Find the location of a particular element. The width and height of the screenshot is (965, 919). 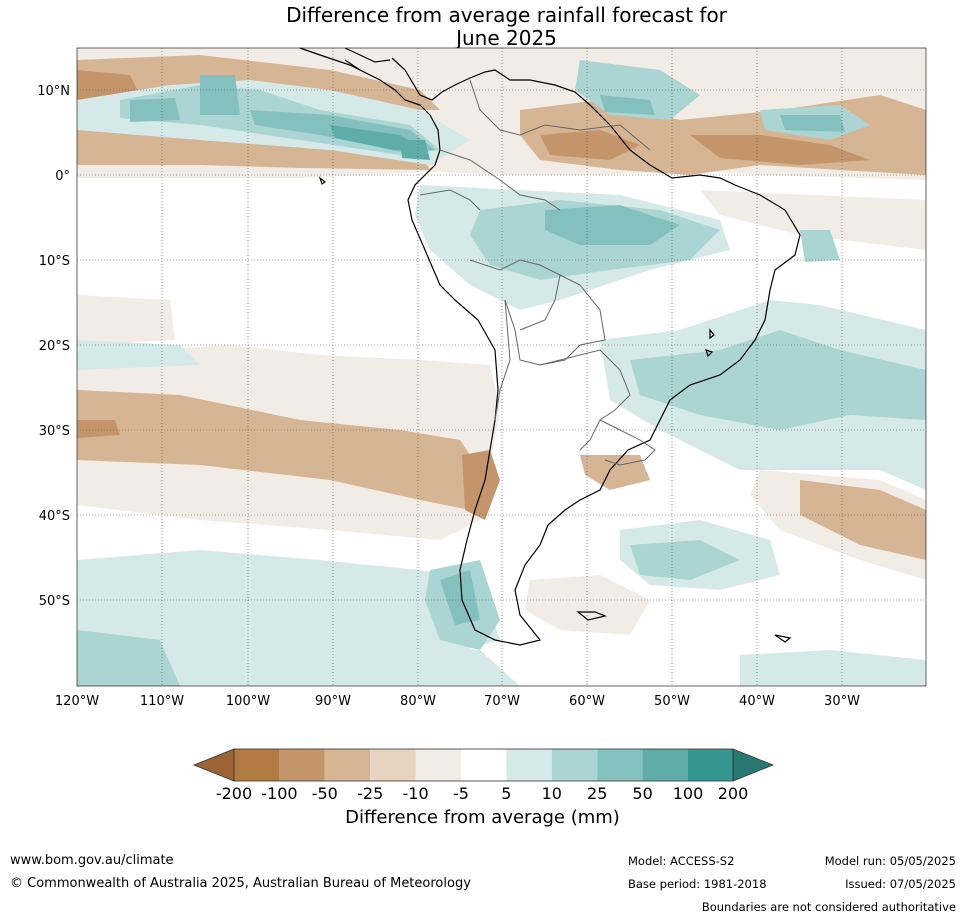

base-period: Base period: 1981-2018 is located at coordinates (697, 884).